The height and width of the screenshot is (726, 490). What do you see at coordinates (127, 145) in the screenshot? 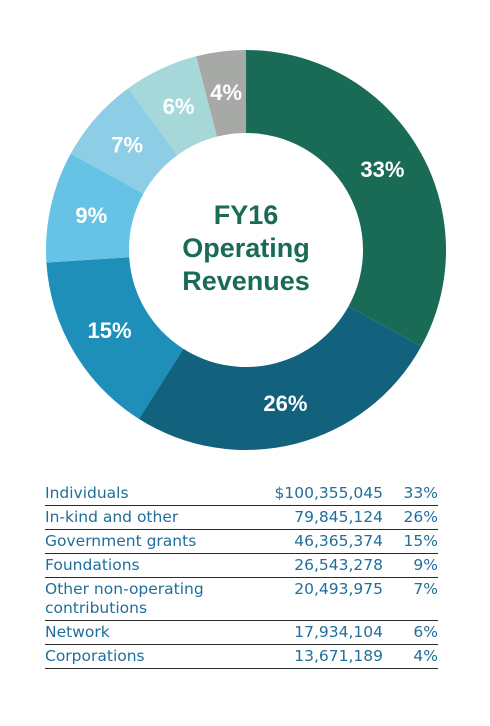
I see `slice-label: 7%` at bounding box center [127, 145].